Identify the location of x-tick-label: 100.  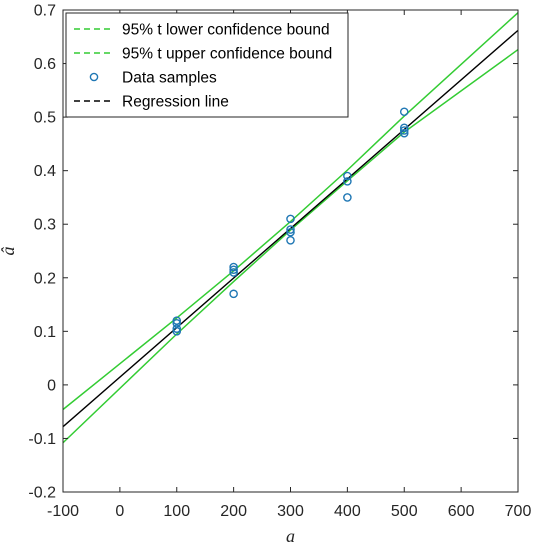
(176, 511).